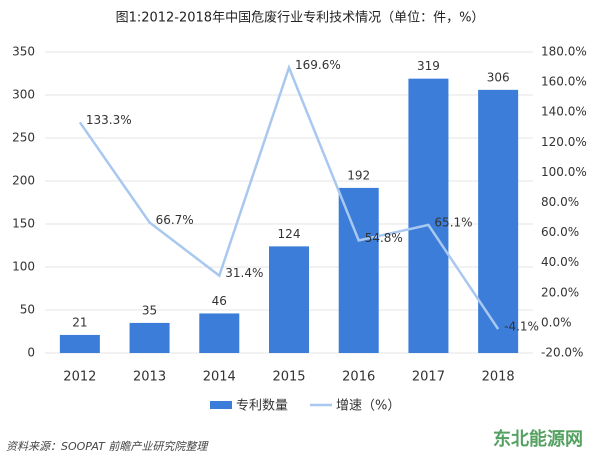  I want to click on x-tick-label: 2015, so click(288, 377).